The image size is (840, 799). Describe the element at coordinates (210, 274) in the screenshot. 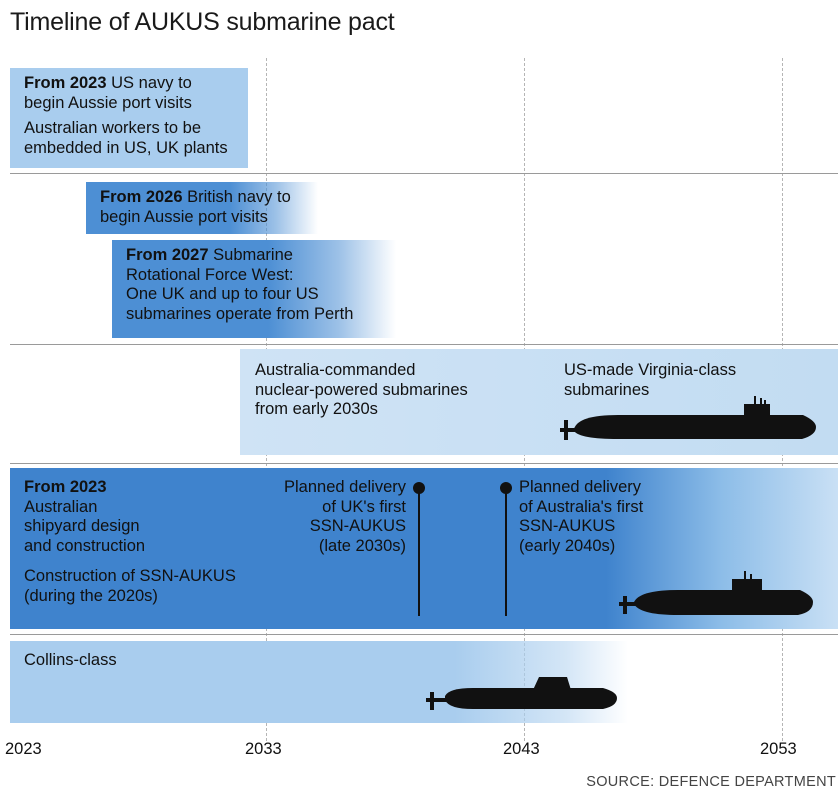

I see `row2-item2-line2: Rotational Force West:` at that location.